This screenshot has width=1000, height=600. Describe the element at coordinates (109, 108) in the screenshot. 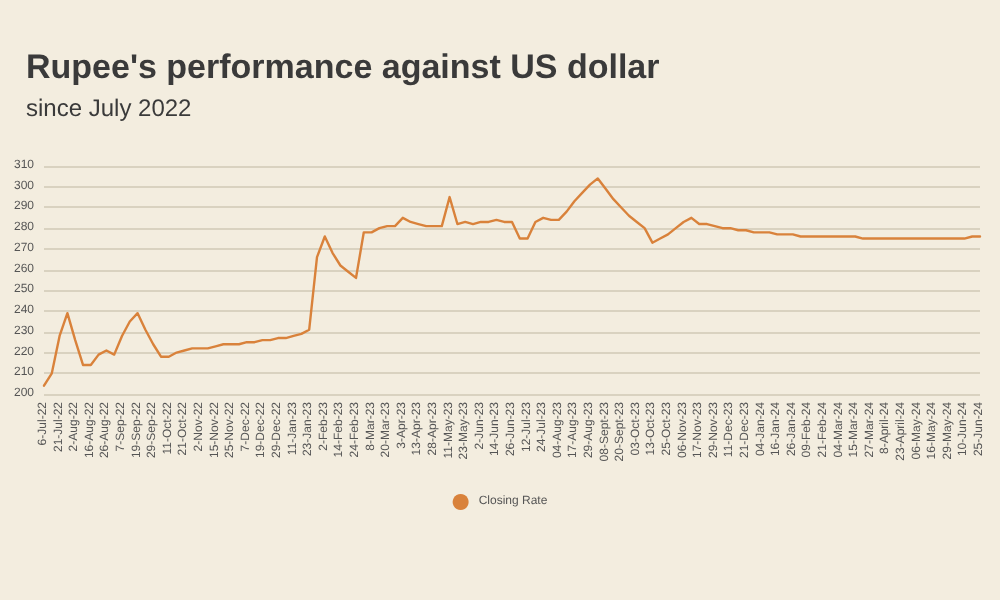

I see `chart-subtitle: since July 2022` at that location.